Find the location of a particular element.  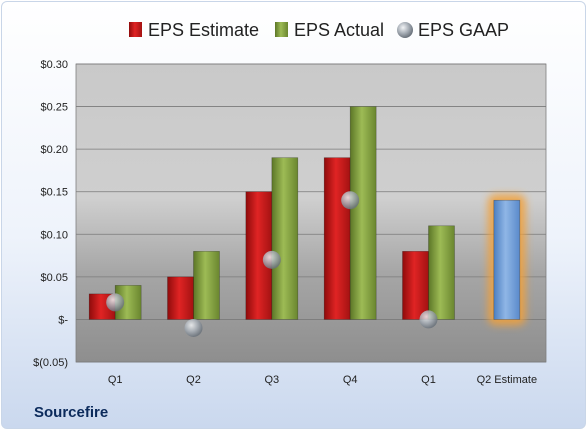

legend-swatch-eps-actual is located at coordinates (281, 29).